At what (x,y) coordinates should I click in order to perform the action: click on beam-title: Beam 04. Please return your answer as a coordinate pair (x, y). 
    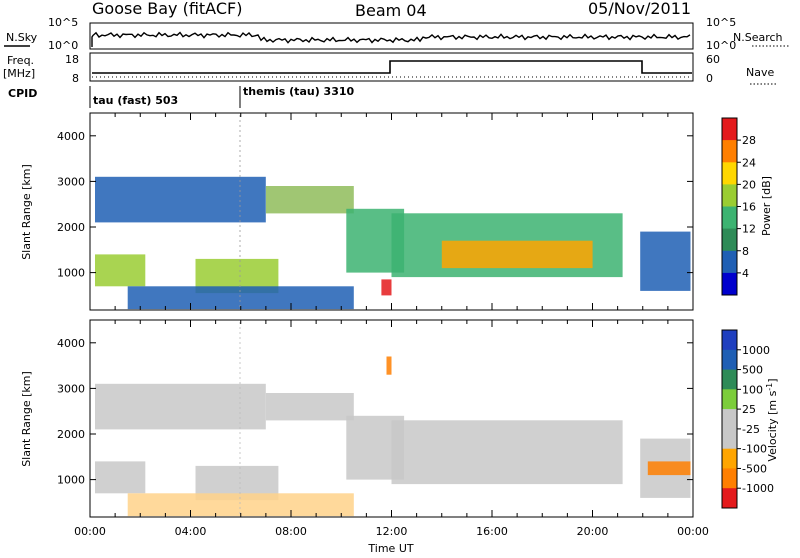
    Looking at the image, I should click on (391, 10).